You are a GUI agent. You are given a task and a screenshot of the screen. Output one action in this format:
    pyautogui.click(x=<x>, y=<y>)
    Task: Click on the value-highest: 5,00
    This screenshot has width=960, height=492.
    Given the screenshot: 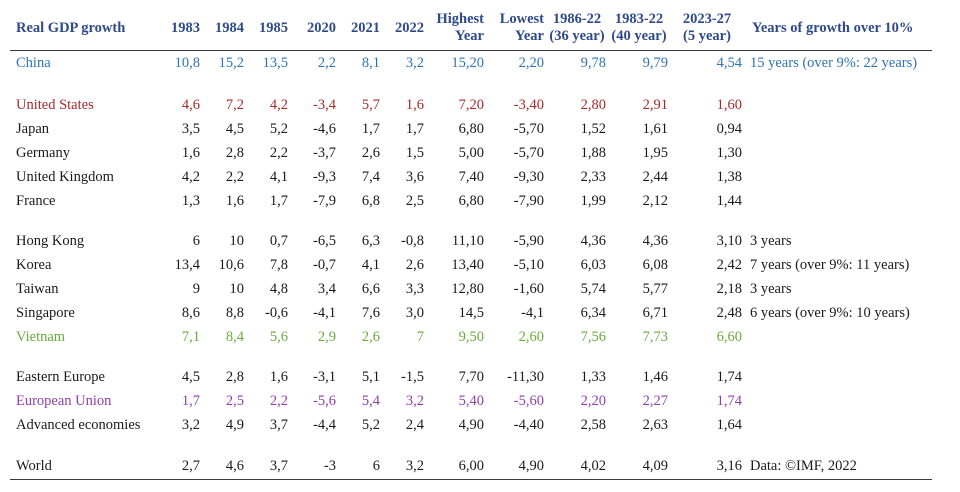 What is the action you would take?
    pyautogui.click(x=471, y=153)
    